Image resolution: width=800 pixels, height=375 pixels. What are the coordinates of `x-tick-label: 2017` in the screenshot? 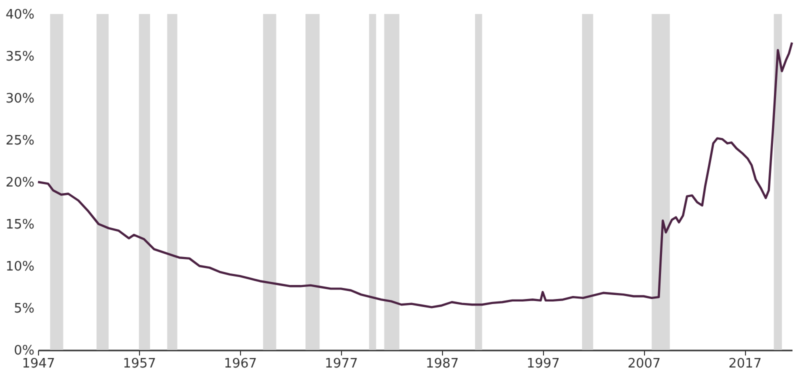 It's located at (745, 364).